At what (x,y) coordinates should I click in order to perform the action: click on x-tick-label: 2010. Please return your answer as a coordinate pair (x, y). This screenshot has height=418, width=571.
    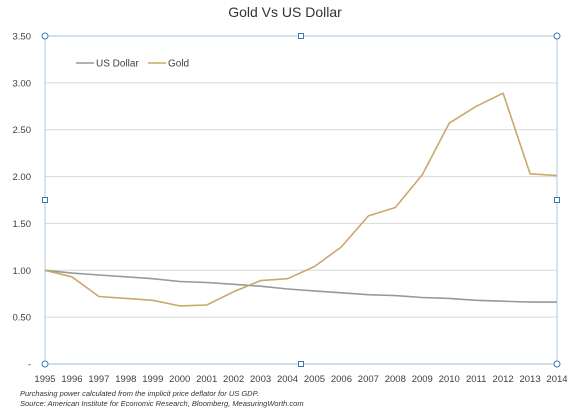
    Looking at the image, I should click on (449, 379).